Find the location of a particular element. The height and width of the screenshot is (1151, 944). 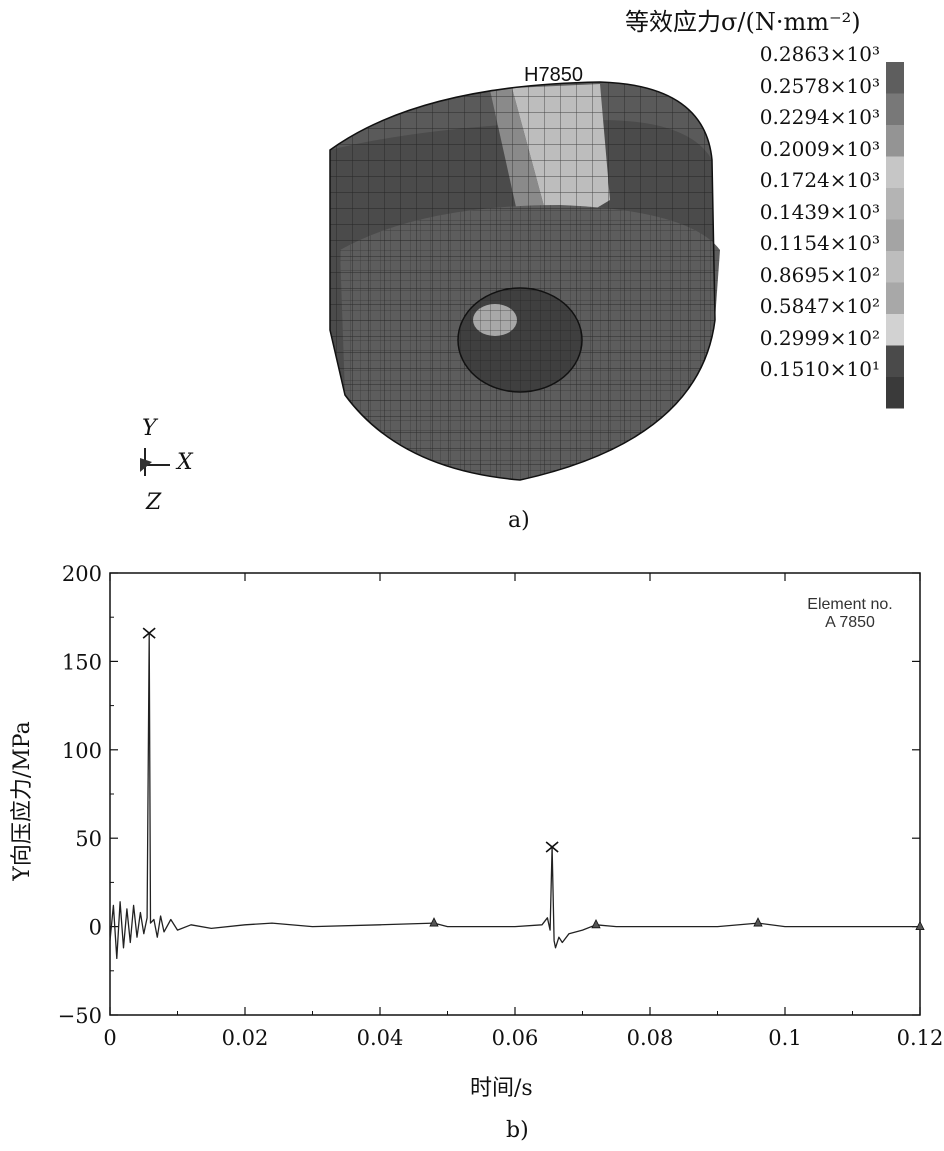

x-tick-label: 0.04 is located at coordinates (380, 1038).